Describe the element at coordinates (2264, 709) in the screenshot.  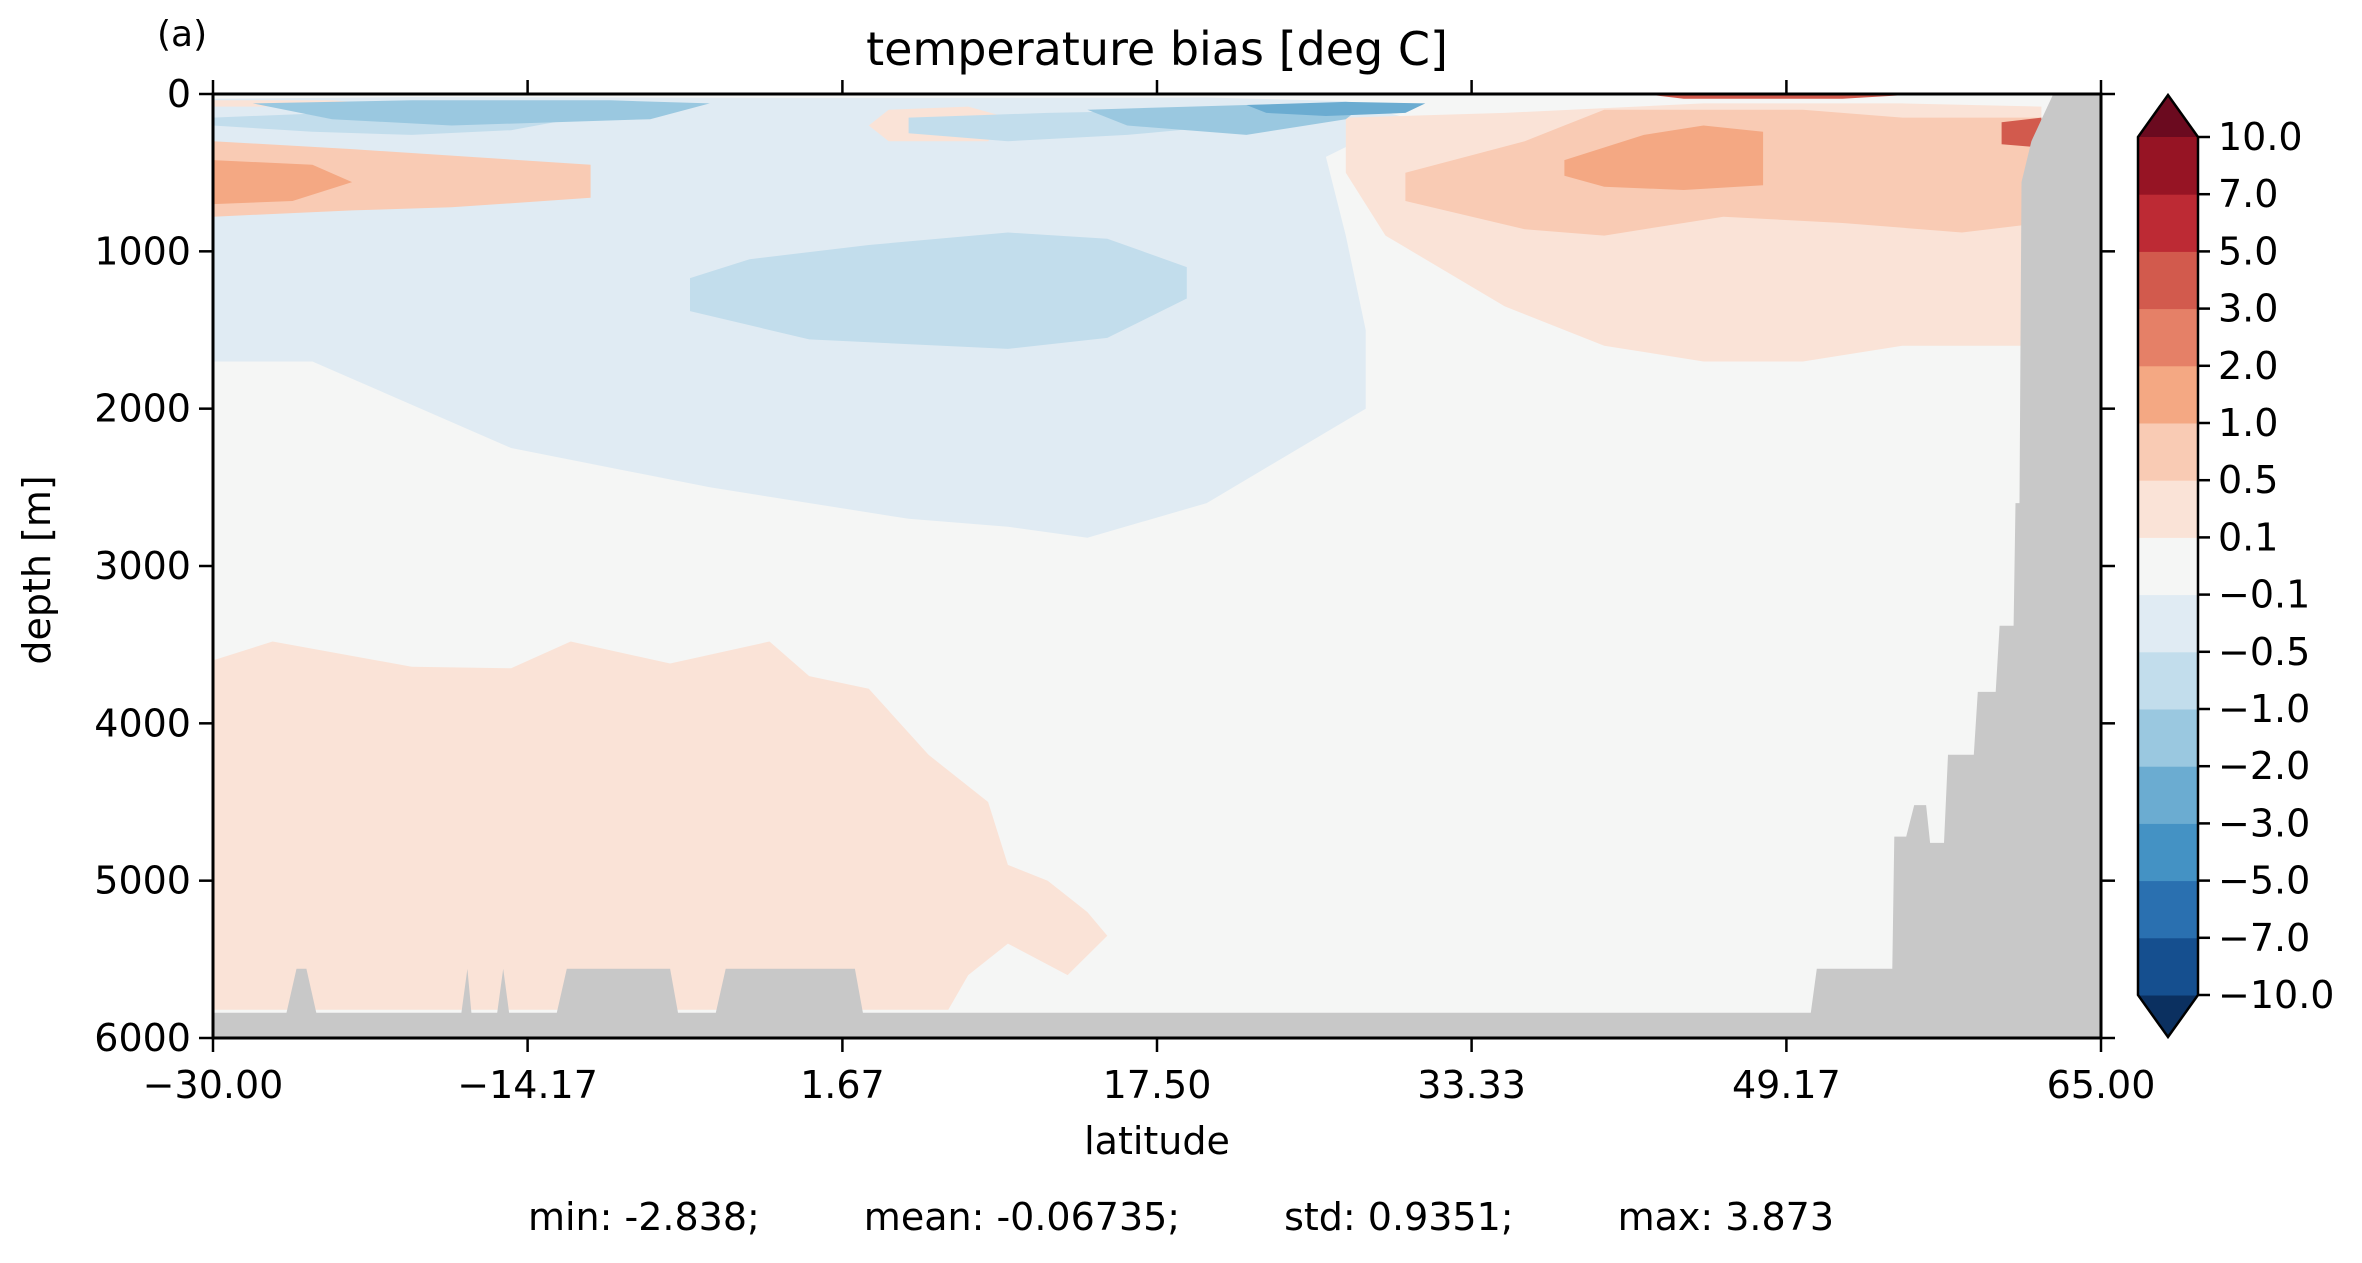
I see `colorbar-tick-label: −1.0` at that location.